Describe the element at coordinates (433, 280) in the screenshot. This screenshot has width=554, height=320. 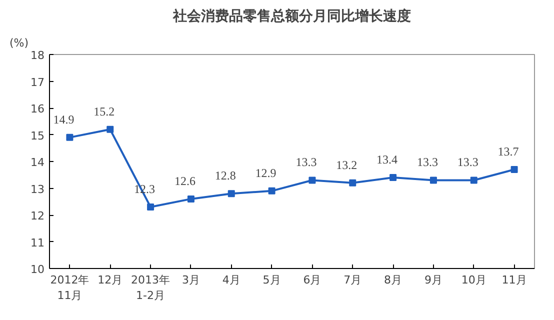
I see `x-tick-label: 9月` at that location.